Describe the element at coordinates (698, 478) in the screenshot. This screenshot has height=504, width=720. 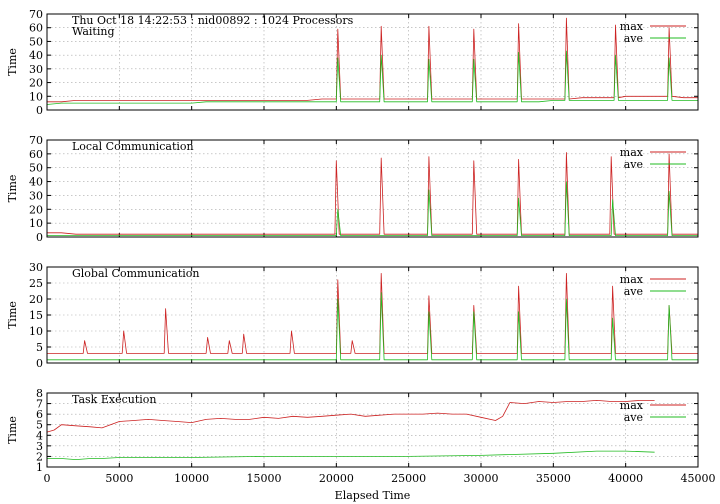
I see `x-tick-label: 45000` at that location.